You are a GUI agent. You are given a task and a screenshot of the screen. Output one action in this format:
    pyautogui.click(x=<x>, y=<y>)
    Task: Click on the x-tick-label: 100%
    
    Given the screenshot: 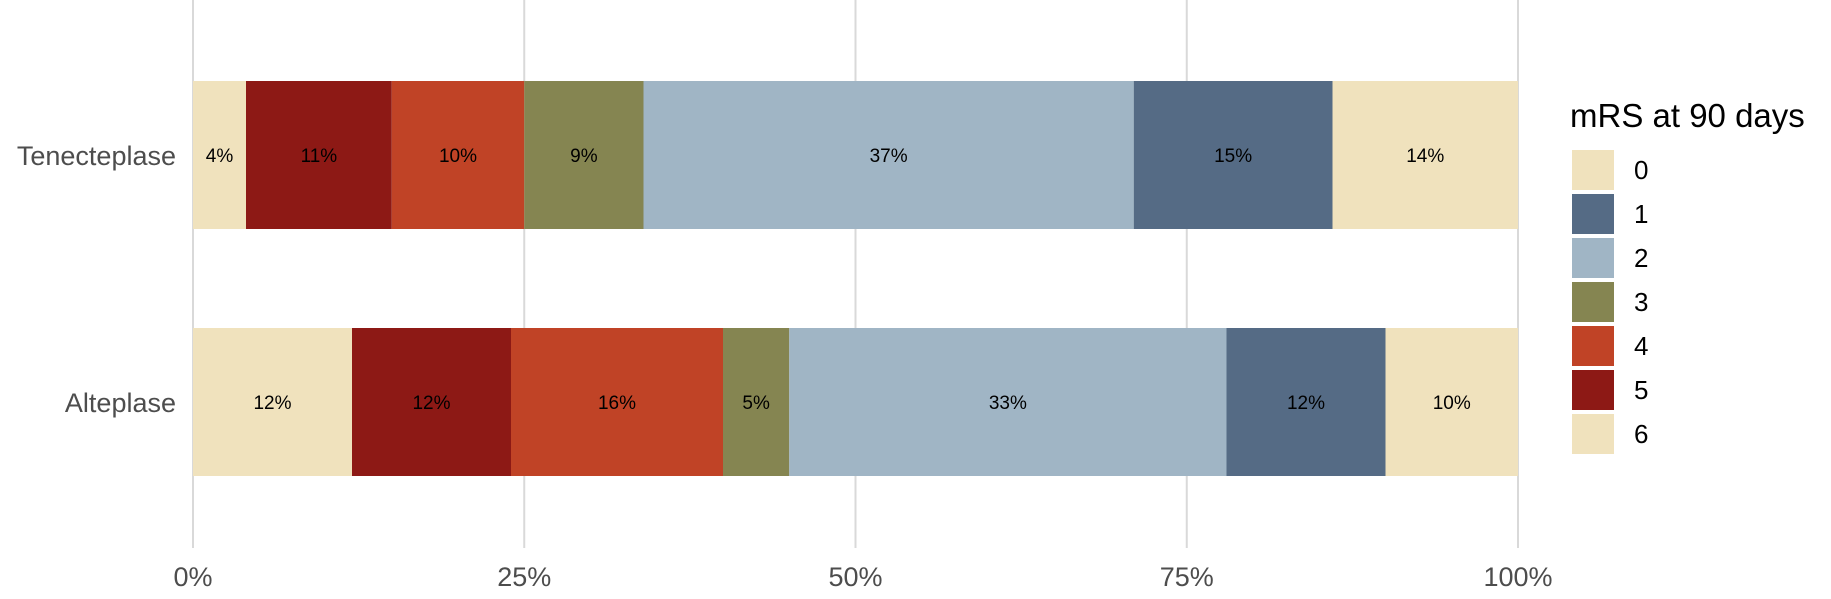 What is the action you would take?
    pyautogui.click(x=1517, y=577)
    